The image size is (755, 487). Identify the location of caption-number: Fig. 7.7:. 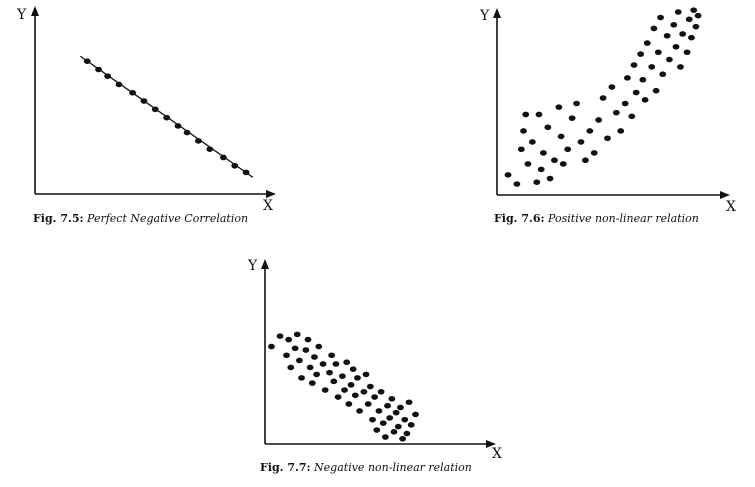
(285, 467).